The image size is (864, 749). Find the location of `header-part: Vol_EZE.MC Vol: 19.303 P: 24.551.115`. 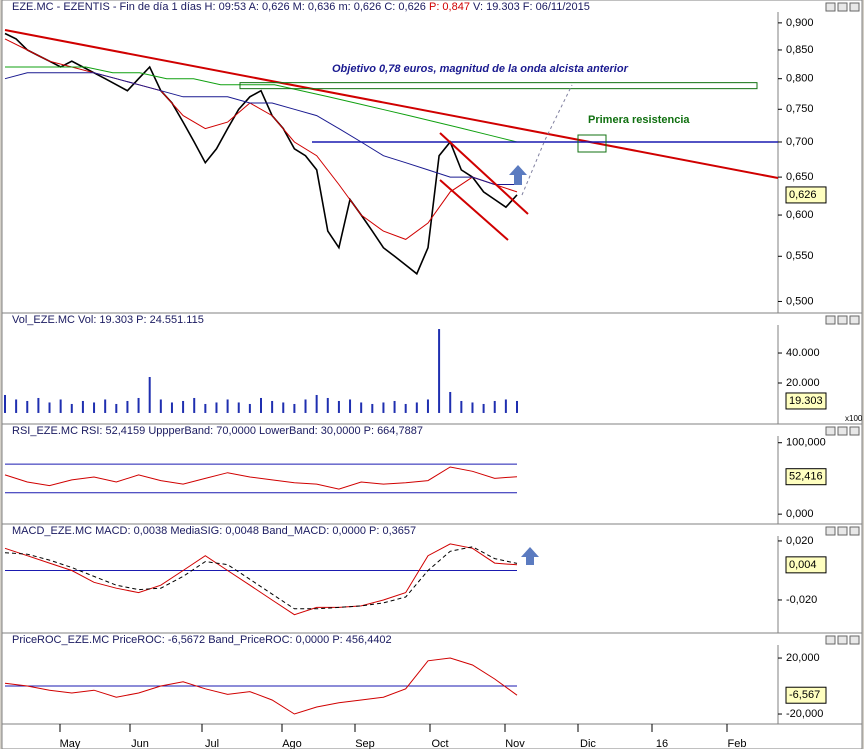

header-part: Vol_EZE.MC Vol: 19.303 P: 24.551.115 is located at coordinates (108, 320).